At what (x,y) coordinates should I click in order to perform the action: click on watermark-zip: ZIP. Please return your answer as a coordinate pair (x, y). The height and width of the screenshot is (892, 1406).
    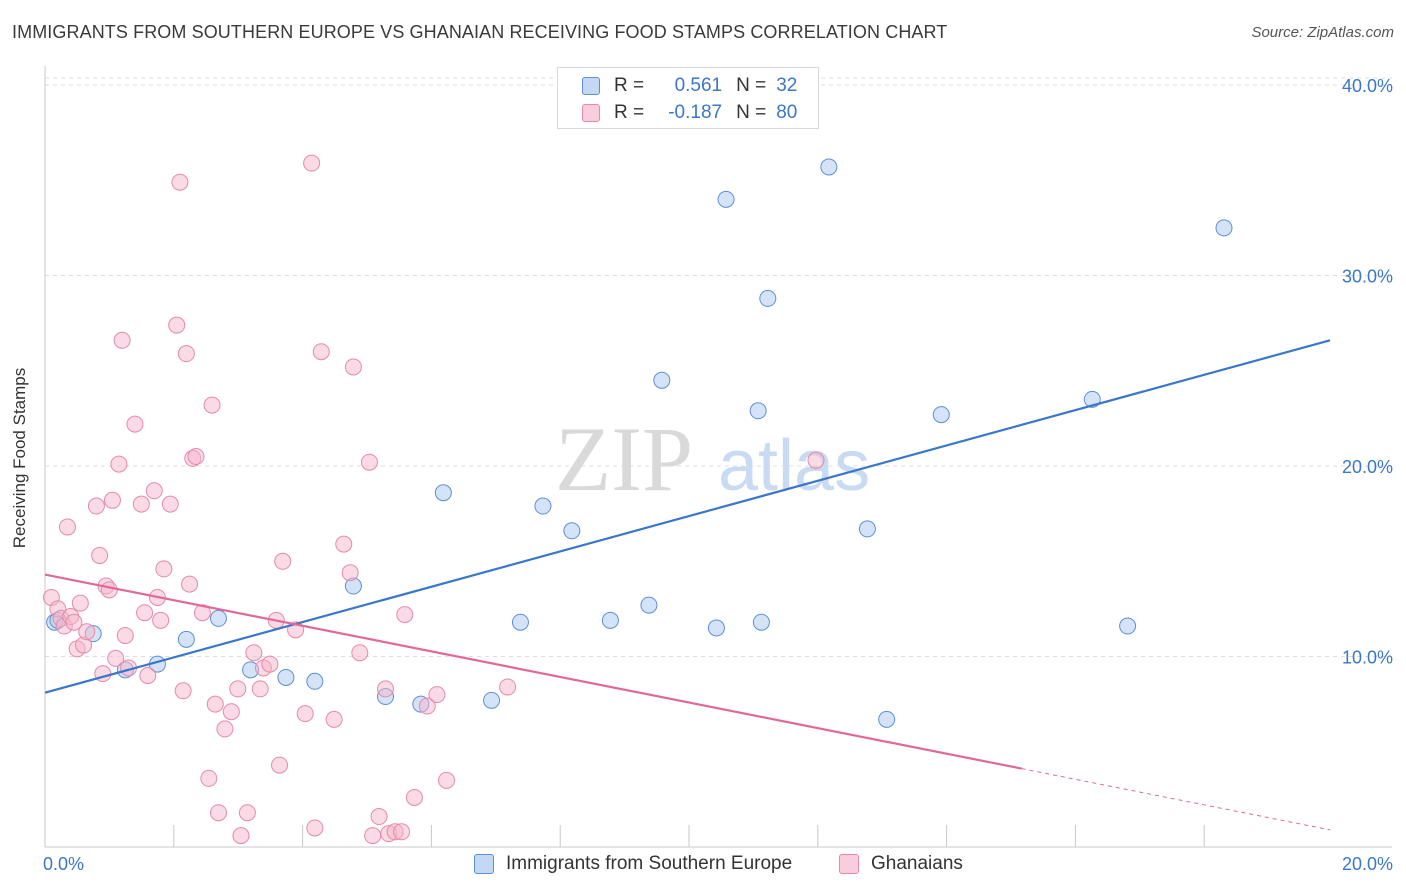
    Looking at the image, I should click on (624, 459).